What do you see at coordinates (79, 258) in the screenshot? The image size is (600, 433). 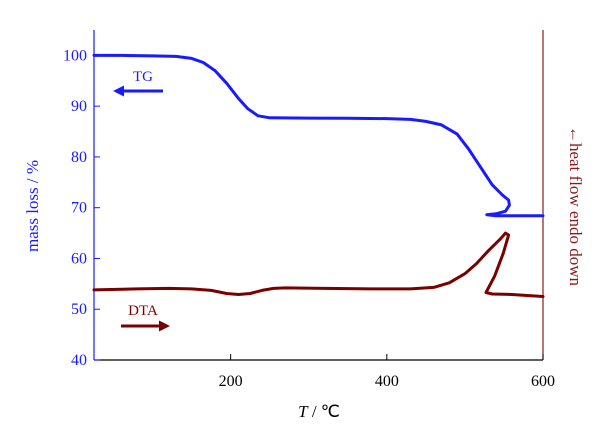 I see `y-tick-label: 60` at bounding box center [79, 258].